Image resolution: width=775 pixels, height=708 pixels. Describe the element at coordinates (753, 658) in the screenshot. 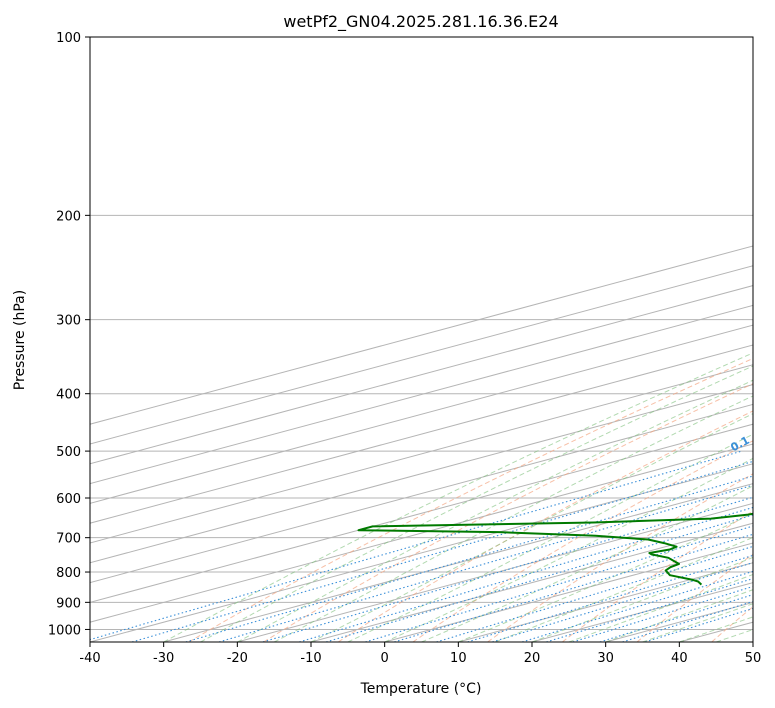

I see `x-tick-label: 50` at that location.